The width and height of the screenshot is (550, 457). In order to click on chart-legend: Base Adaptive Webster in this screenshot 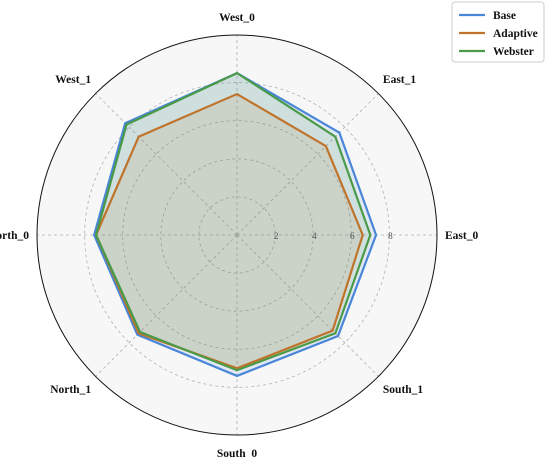, I will do `click(498, 32)`.